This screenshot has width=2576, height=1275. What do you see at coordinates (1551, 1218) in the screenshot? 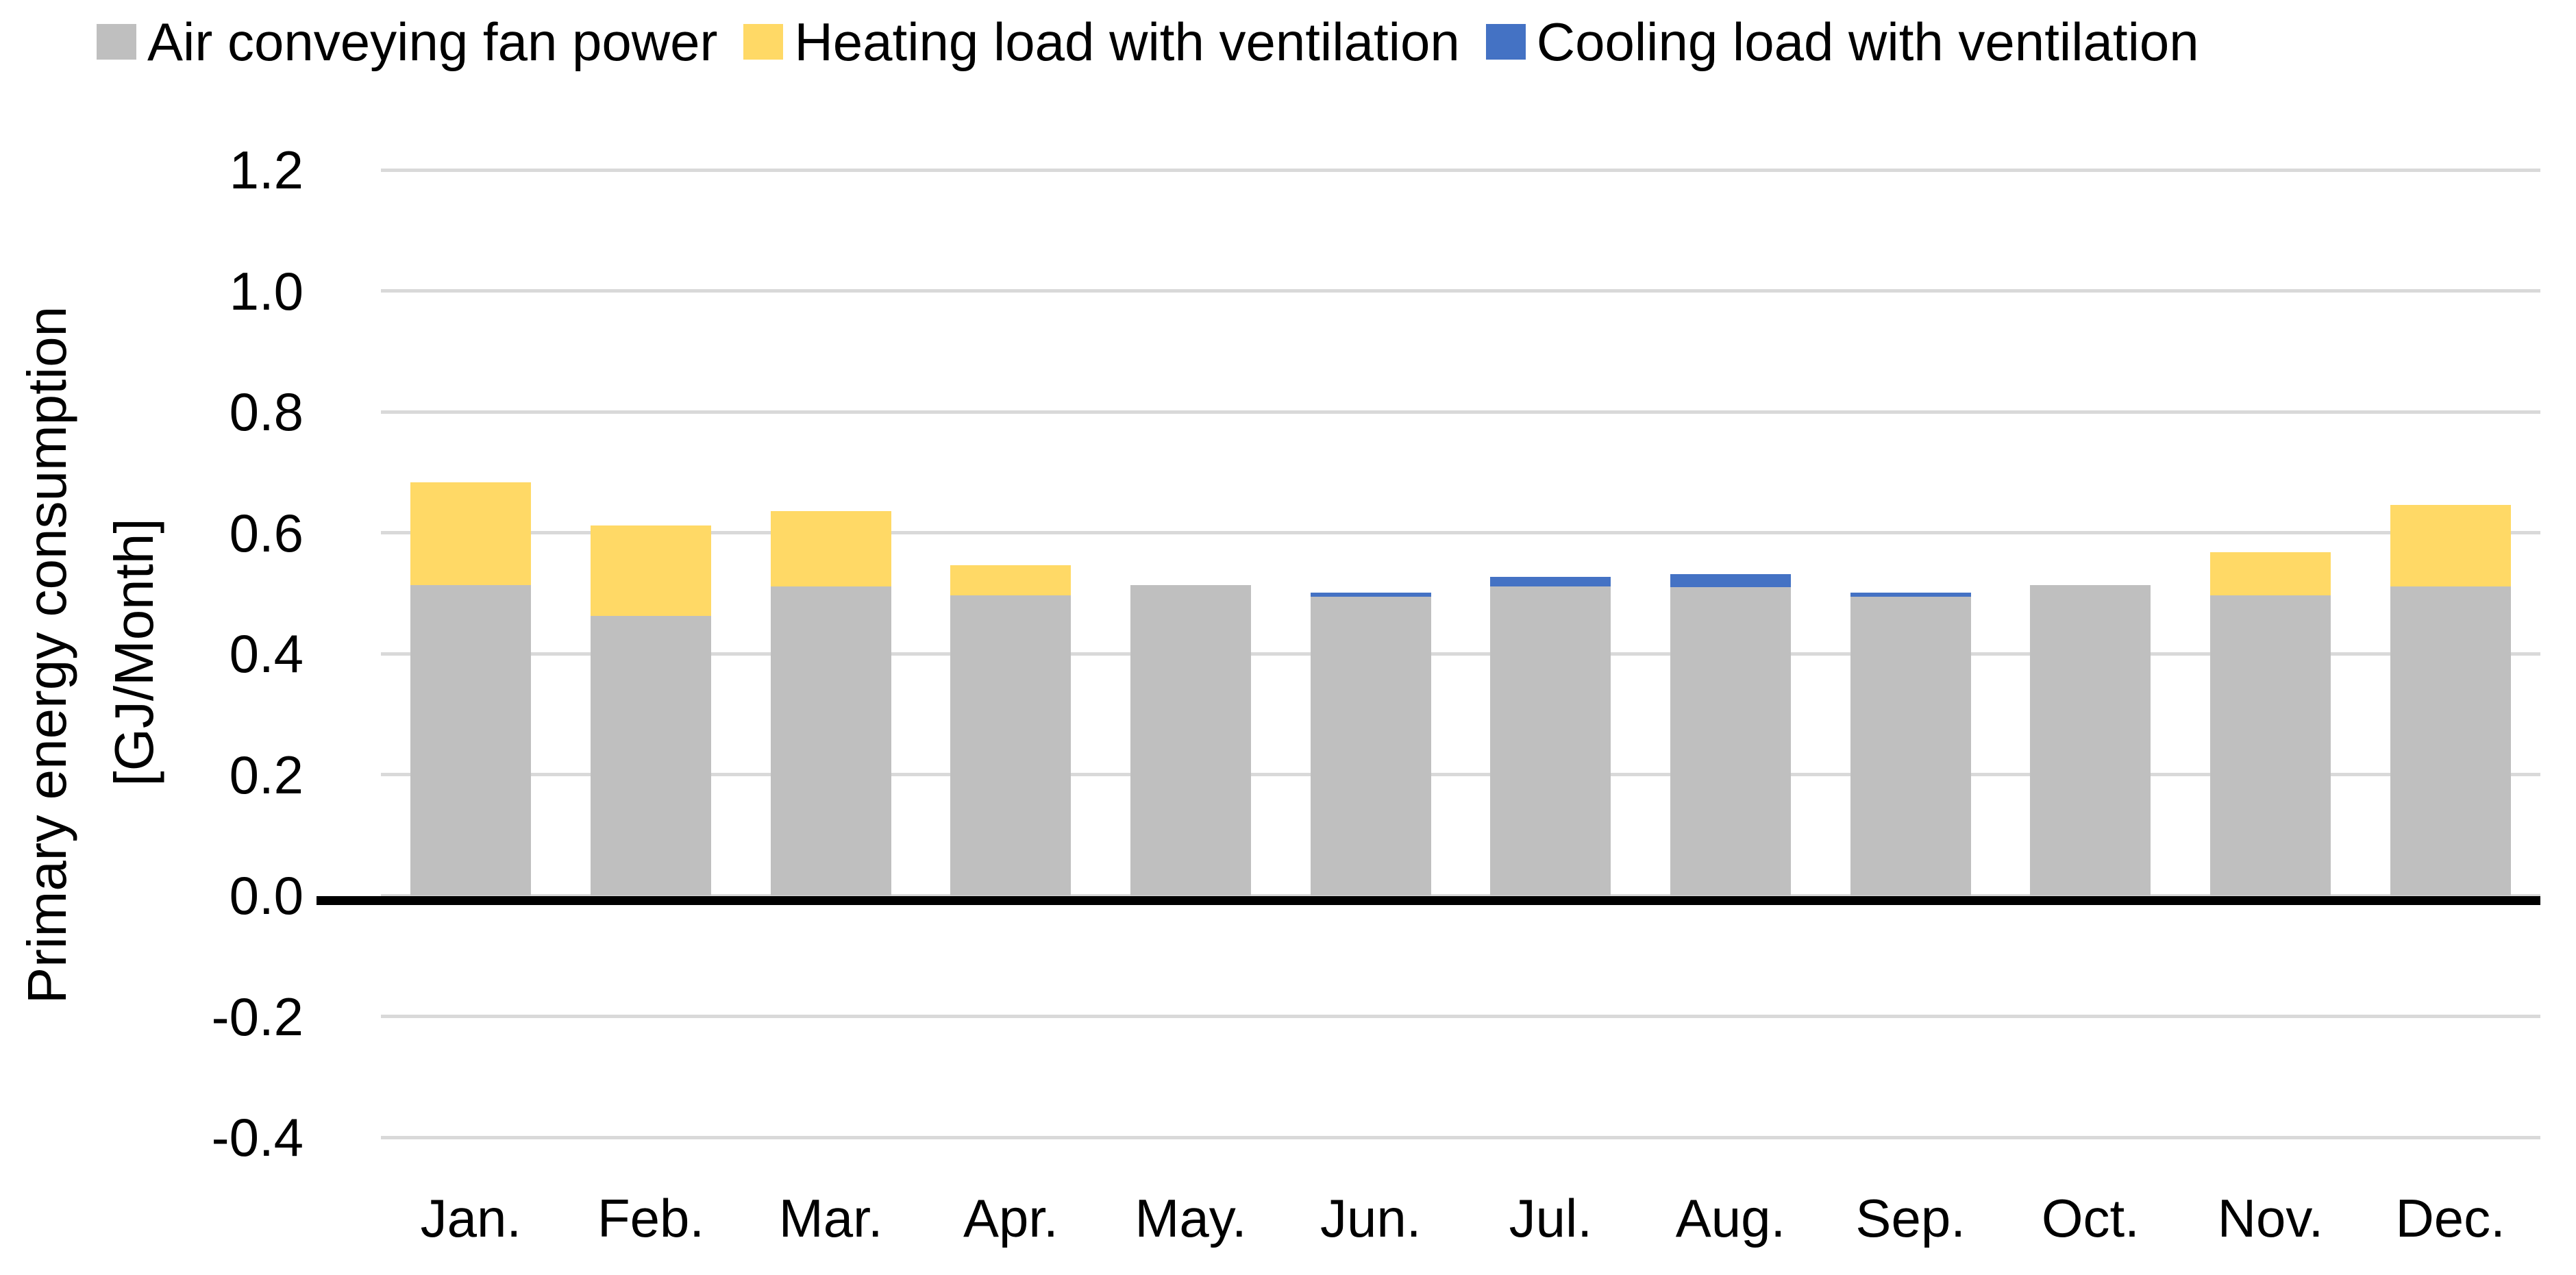
I see `x-tick-label: Jul.` at bounding box center [1551, 1218].